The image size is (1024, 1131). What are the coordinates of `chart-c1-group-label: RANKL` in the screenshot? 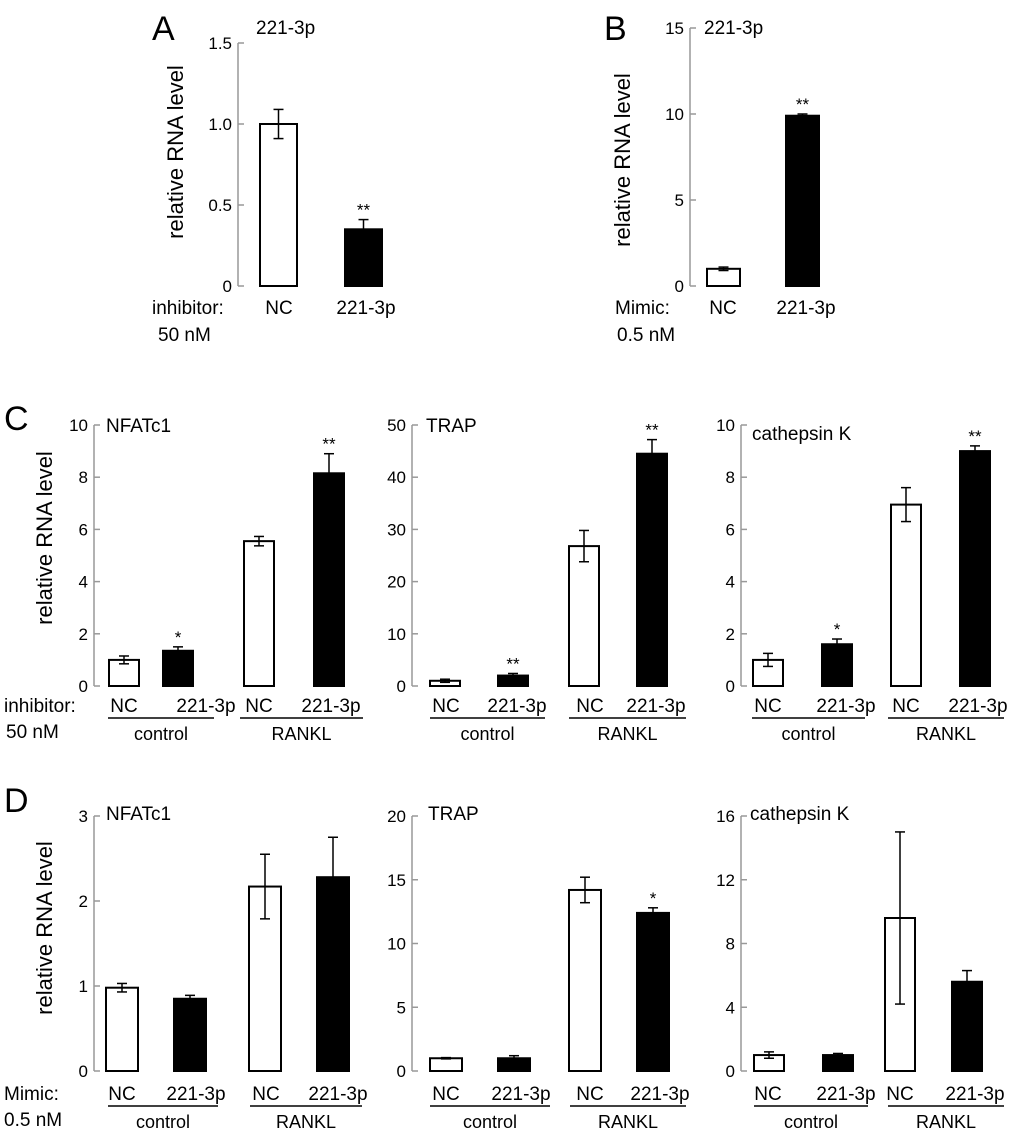 It's located at (301, 734).